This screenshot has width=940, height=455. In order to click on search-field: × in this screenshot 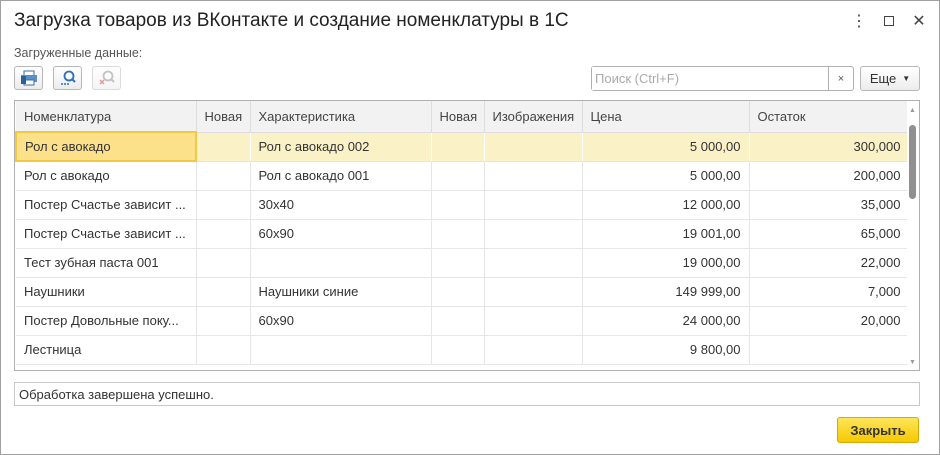, I will do `click(722, 78)`.